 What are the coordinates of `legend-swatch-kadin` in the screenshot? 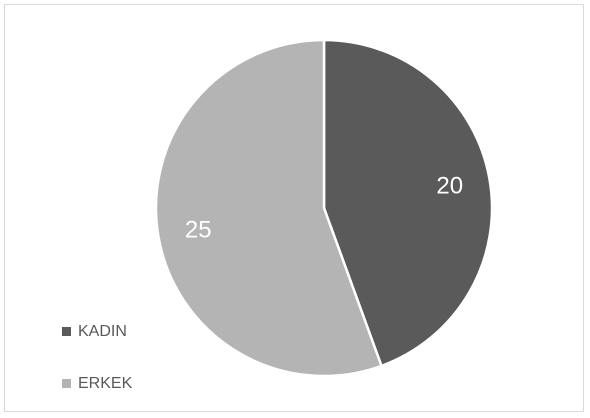 It's located at (66, 331).